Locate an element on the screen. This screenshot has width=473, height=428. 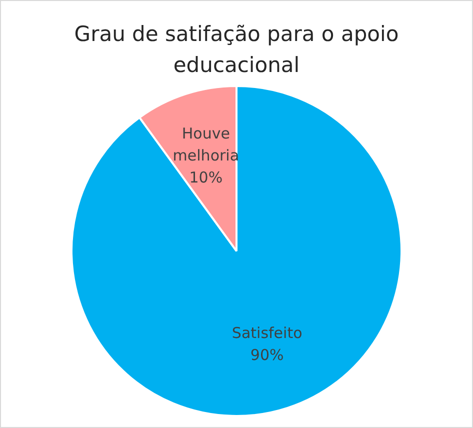
data-label: 90% is located at coordinates (267, 355).